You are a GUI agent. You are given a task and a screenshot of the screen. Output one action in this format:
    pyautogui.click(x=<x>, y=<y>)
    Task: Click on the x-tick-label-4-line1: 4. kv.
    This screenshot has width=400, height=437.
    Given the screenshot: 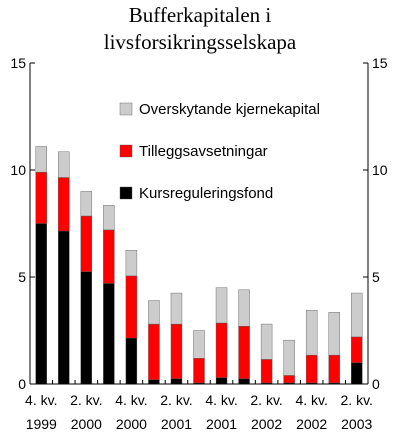 What is the action you would take?
    pyautogui.click(x=131, y=400)
    